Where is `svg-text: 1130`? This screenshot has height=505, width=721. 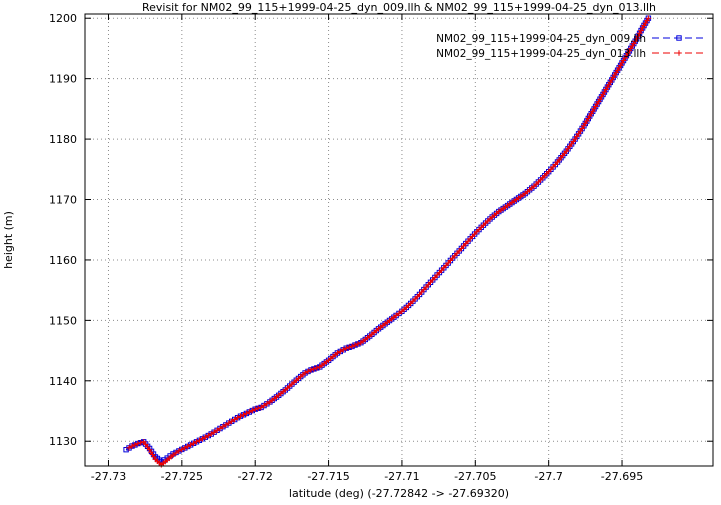 svg-text: 1130 is located at coordinates (63, 441).